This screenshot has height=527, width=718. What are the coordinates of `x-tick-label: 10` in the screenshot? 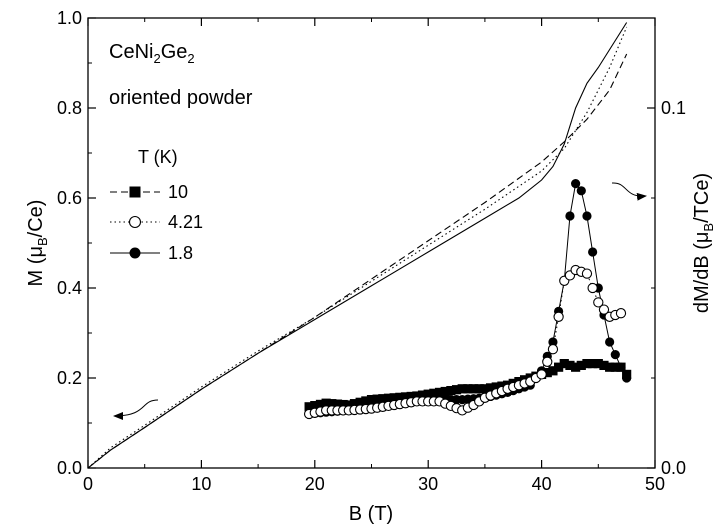 It's located at (201, 484).